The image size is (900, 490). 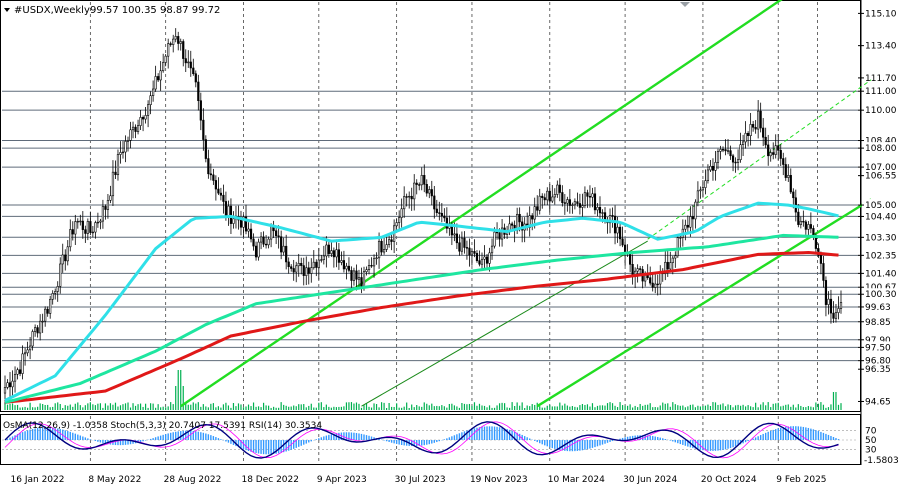 I want to click on x-tick-label: 20 Oct 2024, so click(x=729, y=480).